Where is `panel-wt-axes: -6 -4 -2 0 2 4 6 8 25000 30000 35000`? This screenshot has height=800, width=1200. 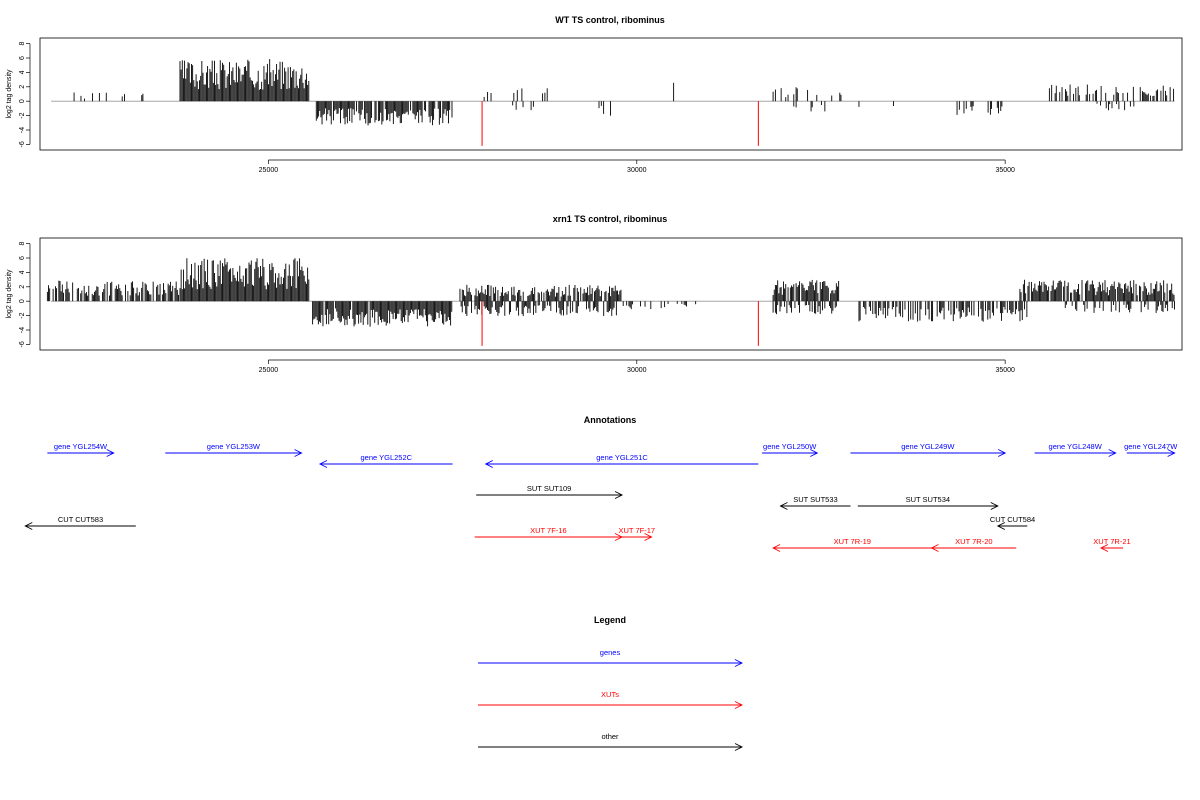 panel-wt-axes: -6 -4 -2 0 2 4 6 8 25000 30000 35000 is located at coordinates (517, 108).